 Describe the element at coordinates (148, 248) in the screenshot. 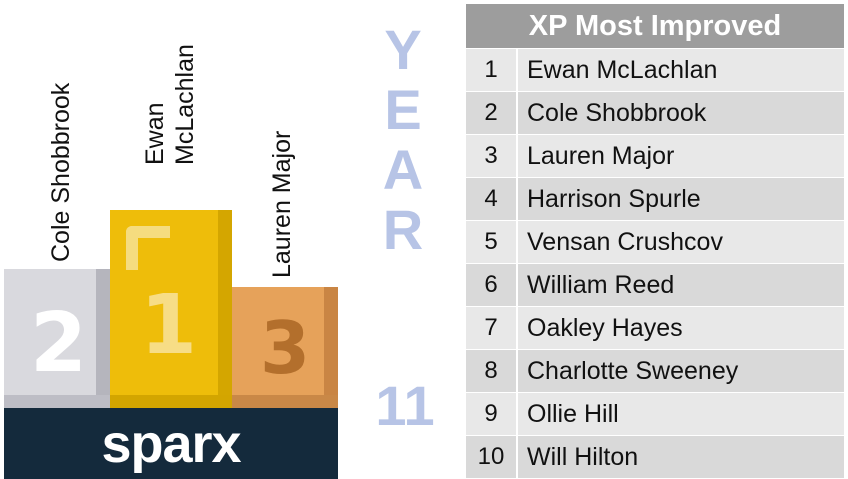

I see `highlight-shape` at that location.